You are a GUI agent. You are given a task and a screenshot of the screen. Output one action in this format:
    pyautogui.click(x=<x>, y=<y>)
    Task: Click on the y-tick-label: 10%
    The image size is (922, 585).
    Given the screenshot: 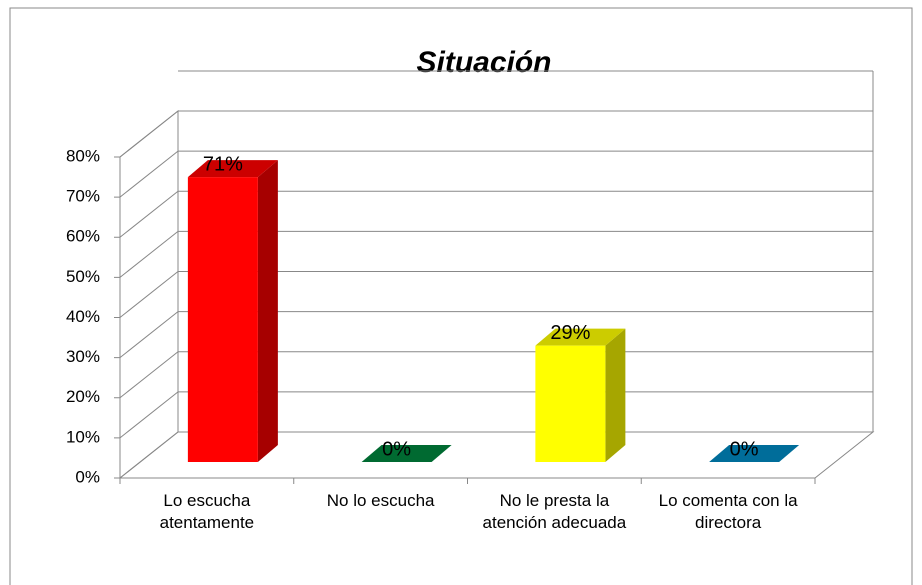 What is the action you would take?
    pyautogui.click(x=83, y=436)
    